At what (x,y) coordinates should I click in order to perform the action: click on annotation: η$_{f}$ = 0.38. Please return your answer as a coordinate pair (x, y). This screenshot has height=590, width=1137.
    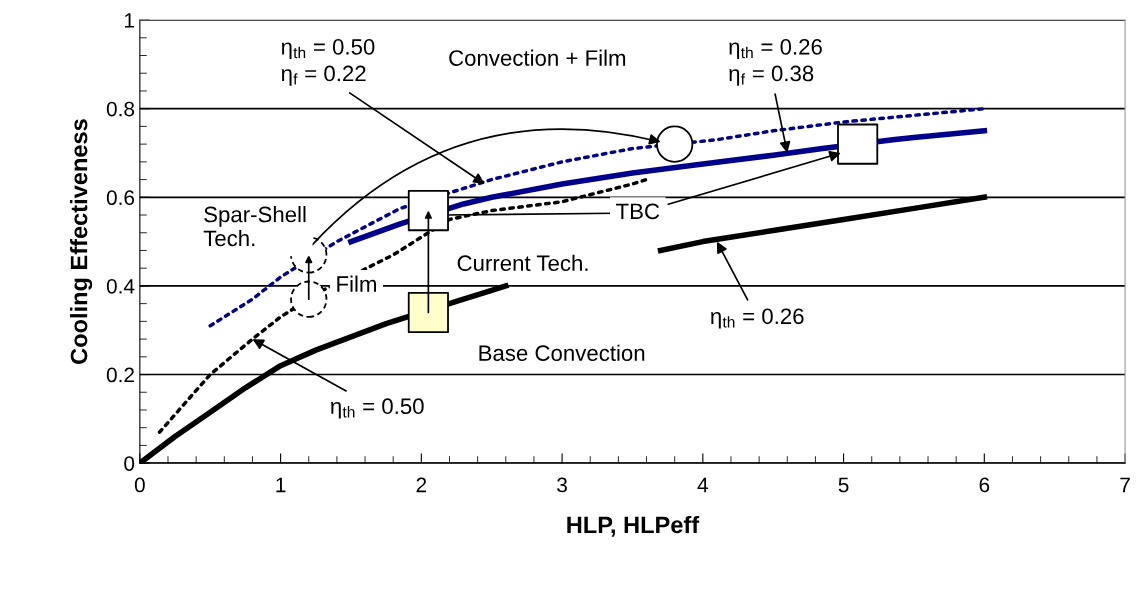
    Looking at the image, I should click on (771, 75).